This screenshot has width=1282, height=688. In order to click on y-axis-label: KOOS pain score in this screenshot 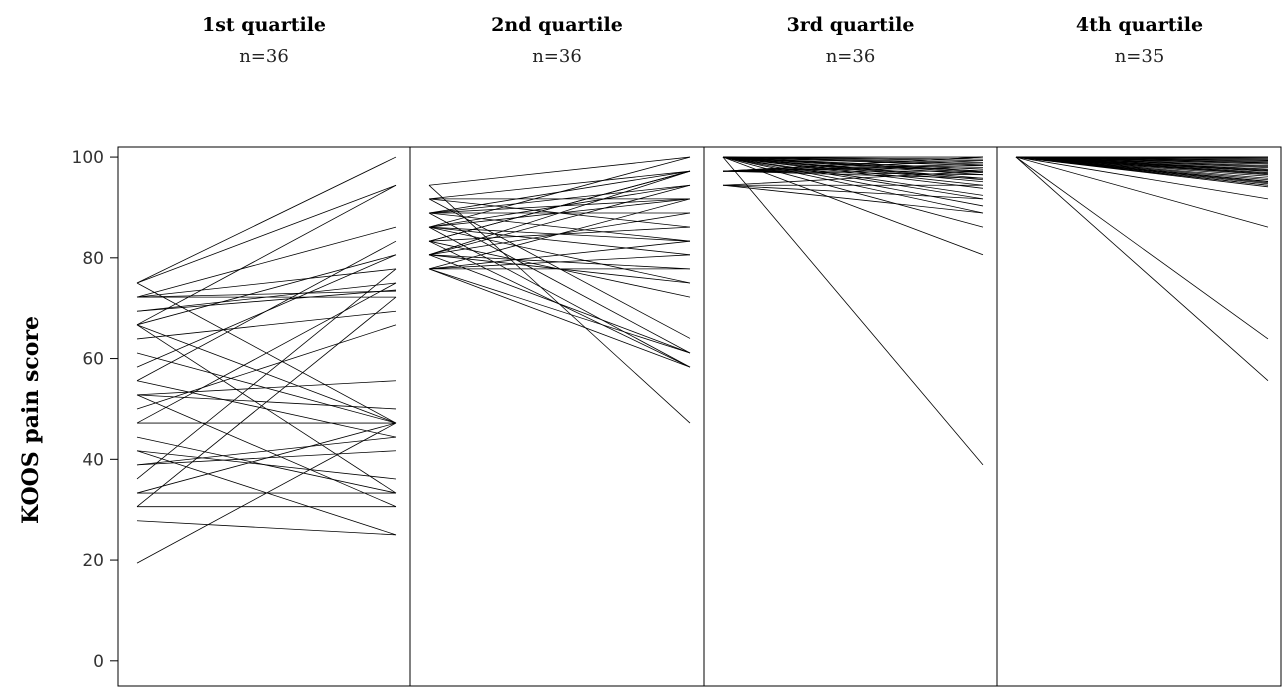, I will do `click(31, 420)`.